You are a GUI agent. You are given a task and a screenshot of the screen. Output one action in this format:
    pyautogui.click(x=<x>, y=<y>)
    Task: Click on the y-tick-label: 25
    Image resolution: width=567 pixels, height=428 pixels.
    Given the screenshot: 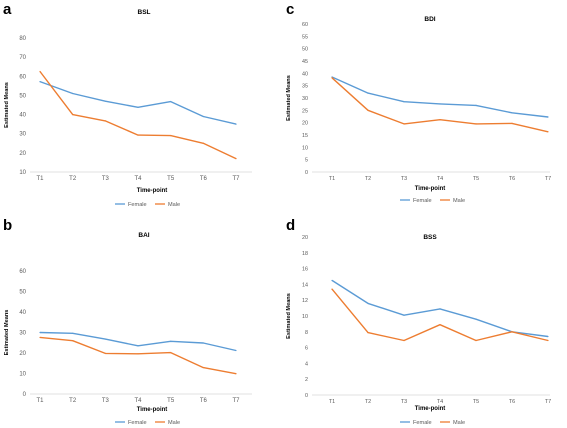 What is the action you would take?
    pyautogui.click(x=305, y=111)
    